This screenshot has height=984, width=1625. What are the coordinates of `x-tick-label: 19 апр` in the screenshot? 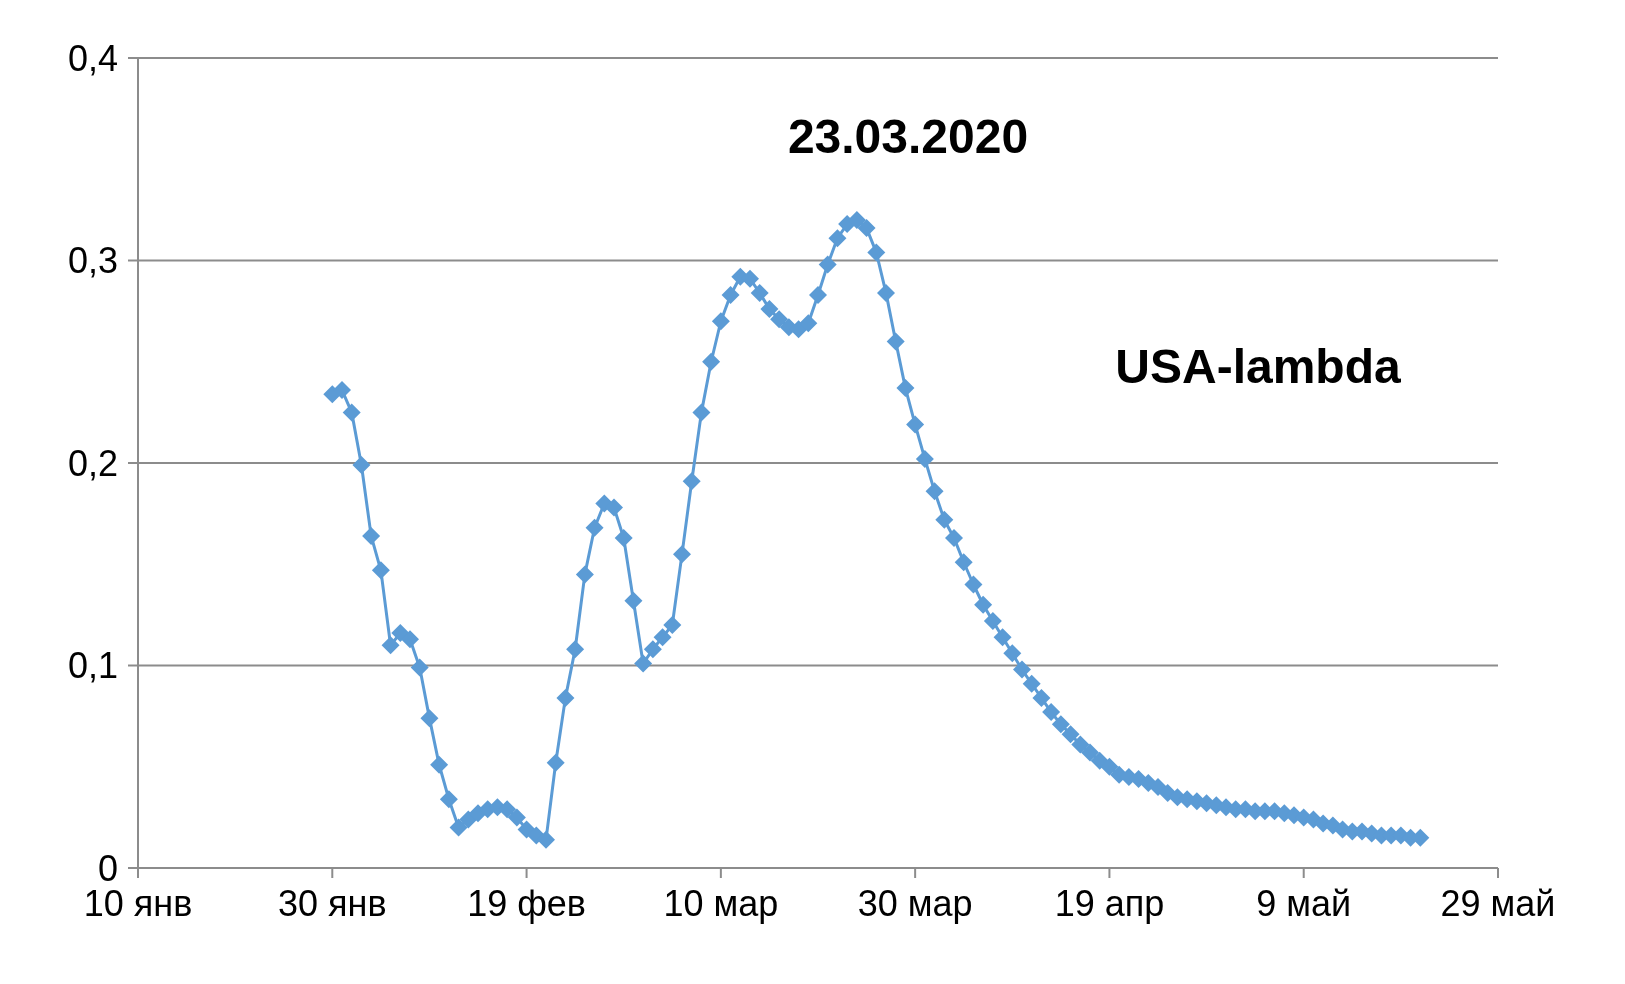 It's located at (1109, 903).